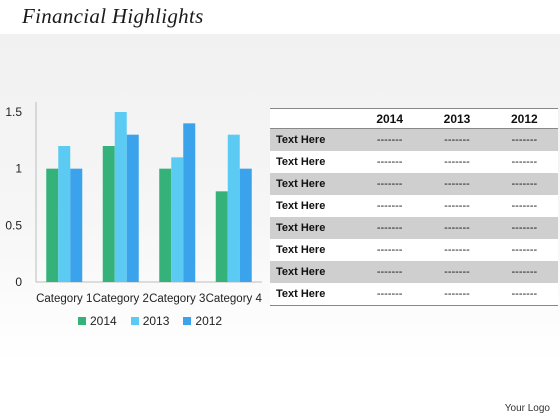 The height and width of the screenshot is (420, 560). Describe the element at coordinates (390, 118) in the screenshot. I see `table-header-2014: 2014` at that location.